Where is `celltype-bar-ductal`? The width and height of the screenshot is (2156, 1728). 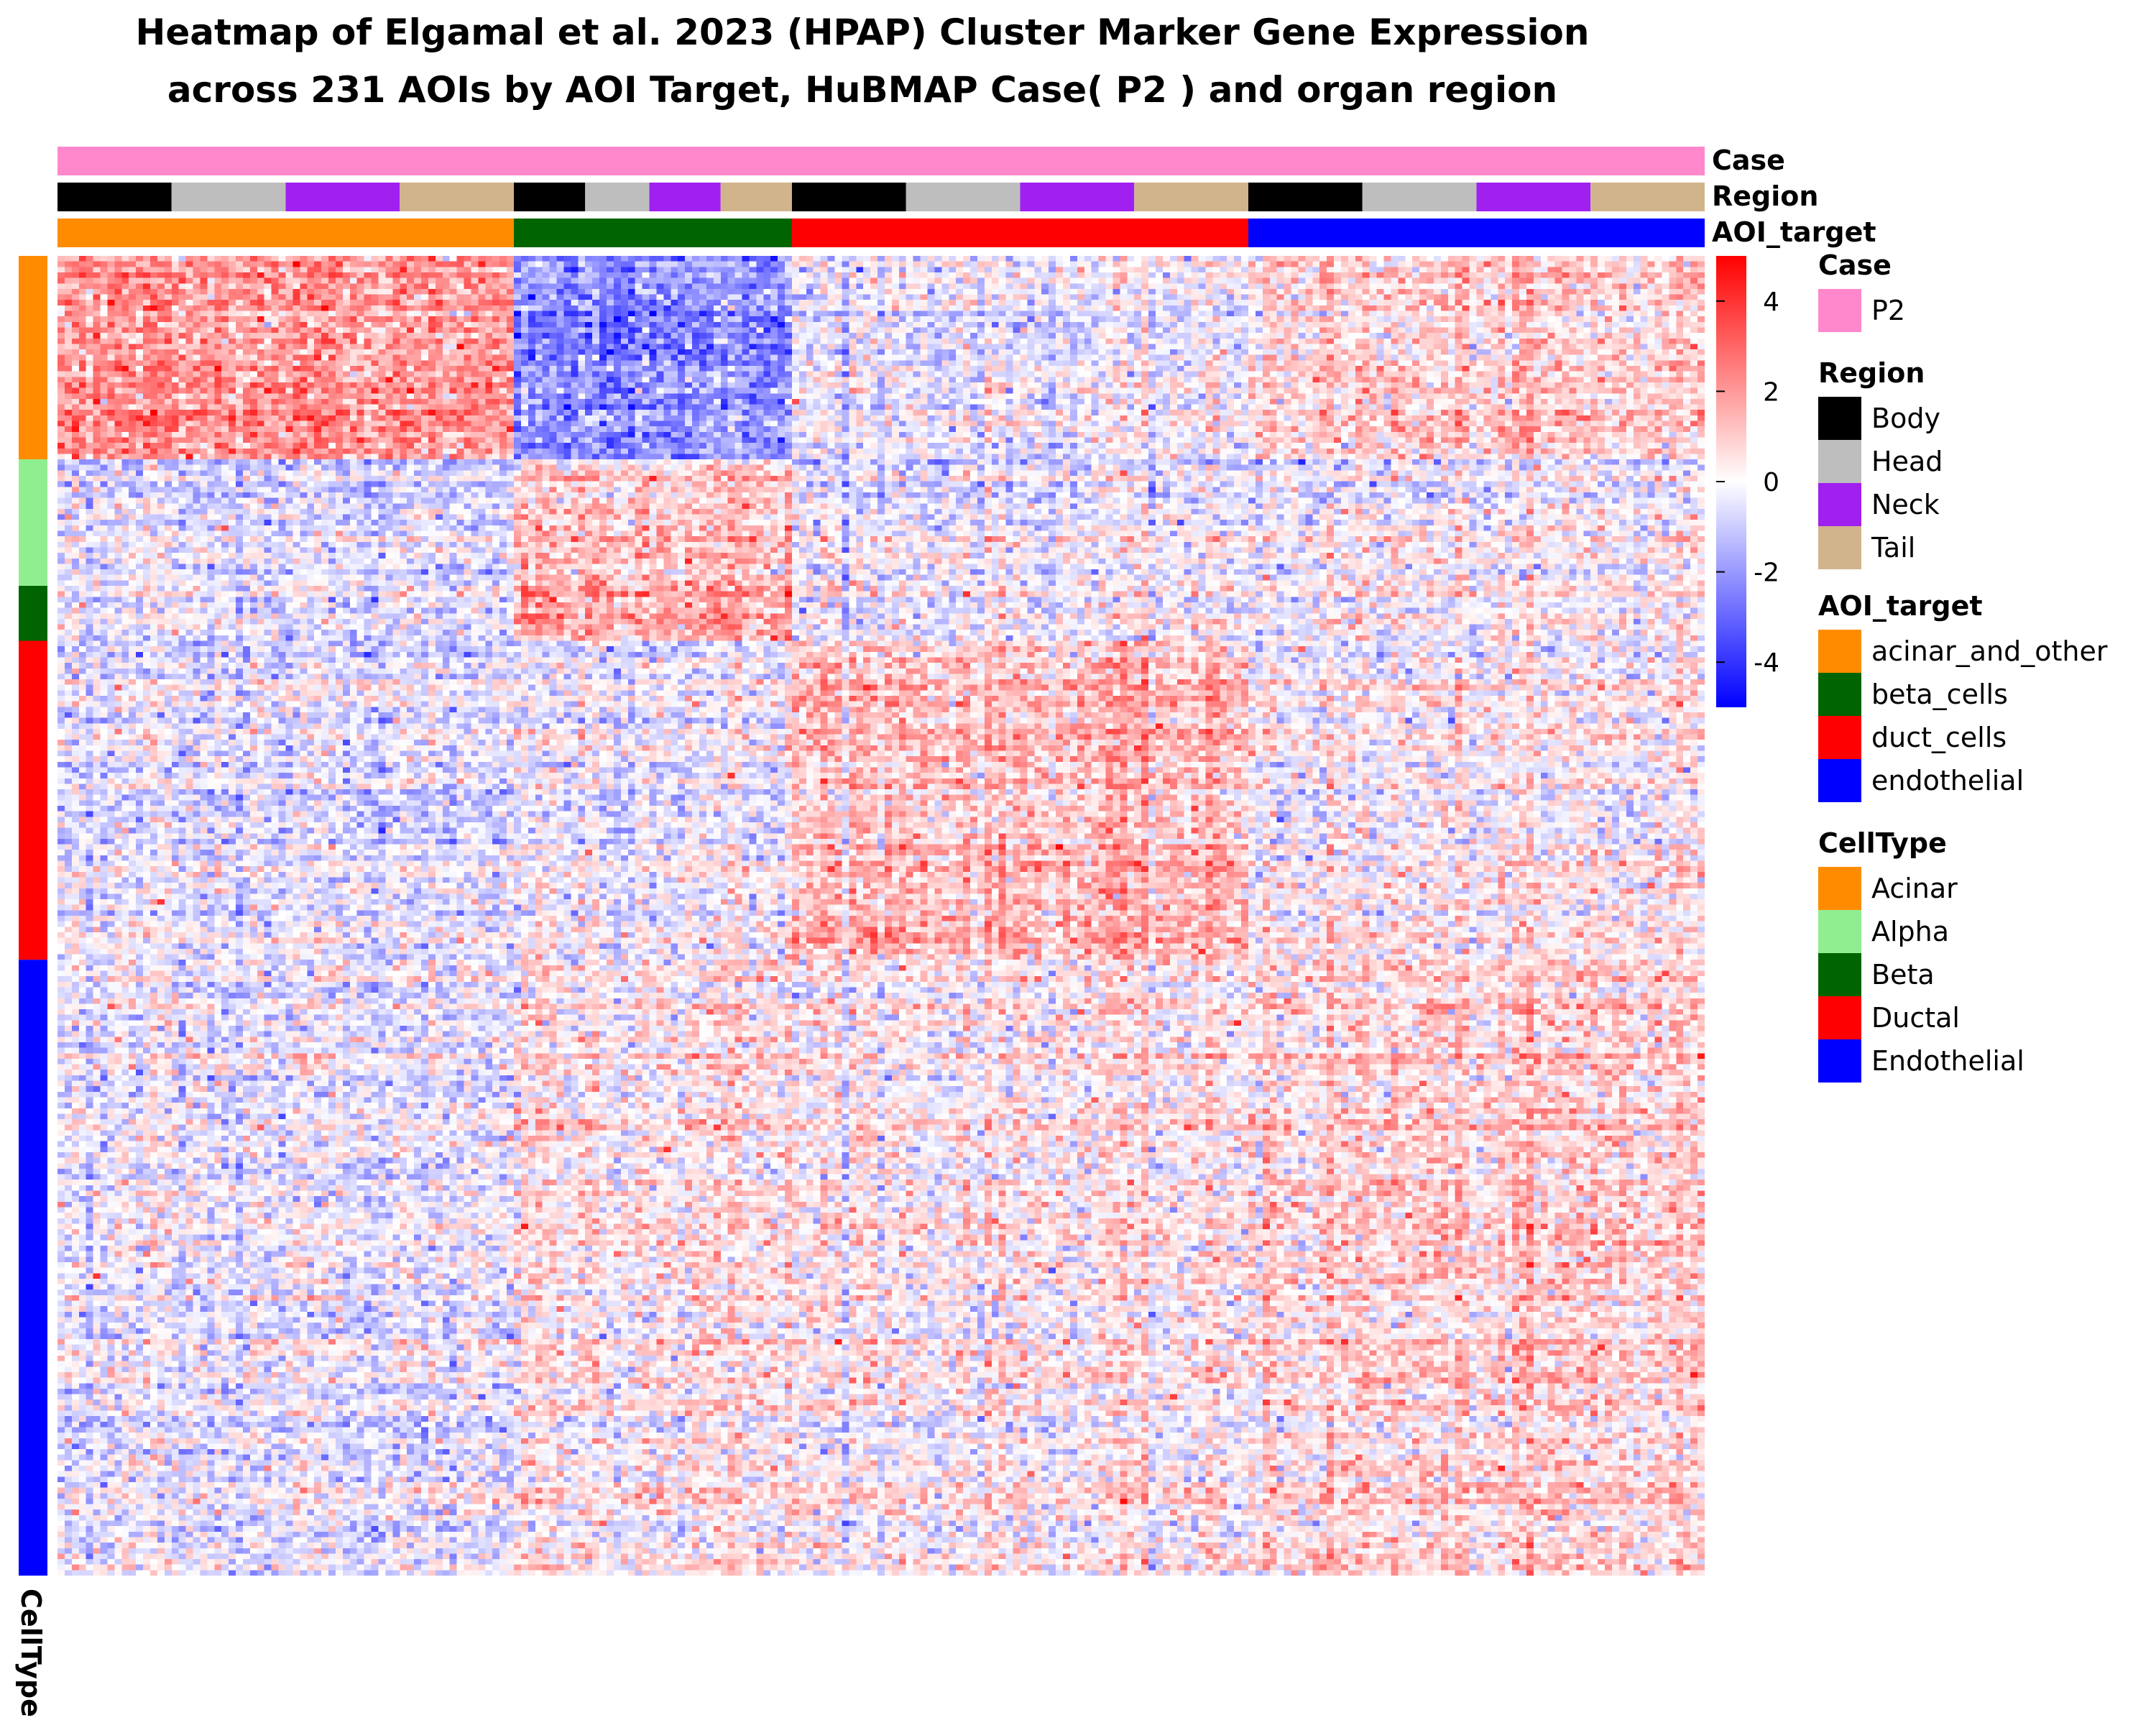
celltype-bar-ductal is located at coordinates (33, 800).